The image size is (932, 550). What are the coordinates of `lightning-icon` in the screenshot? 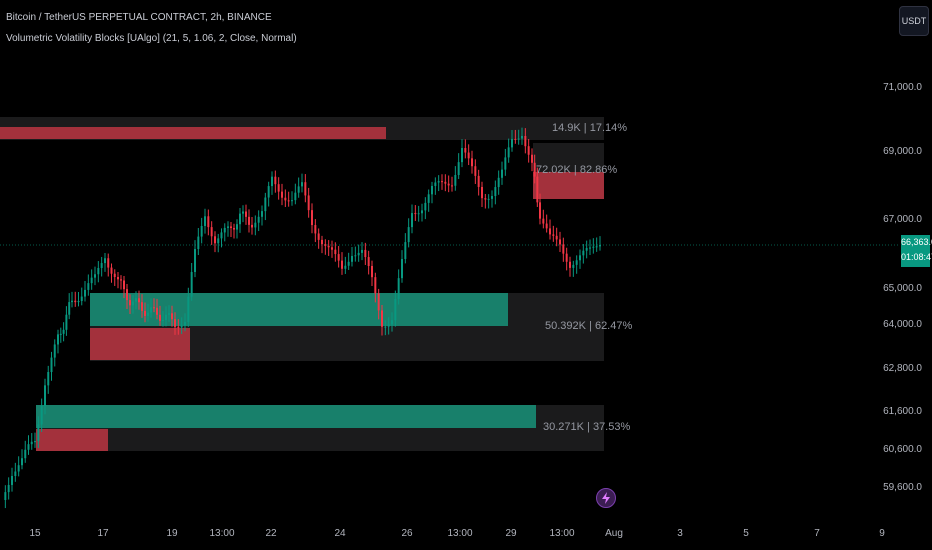 It's located at (606, 498).